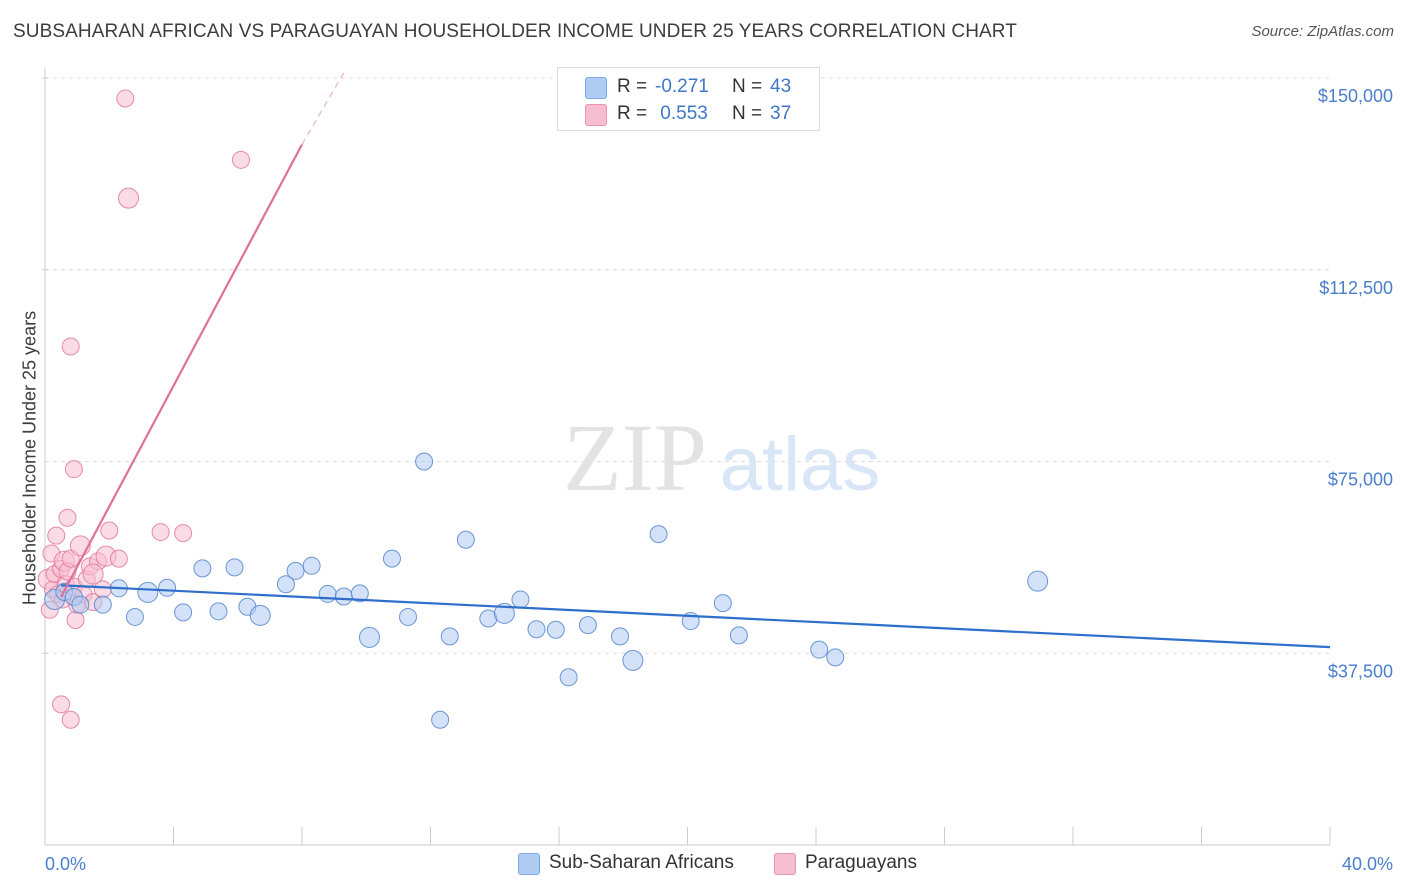 Image resolution: width=1406 pixels, height=892 pixels. I want to click on watermark-atlas: atlas, so click(800, 464).